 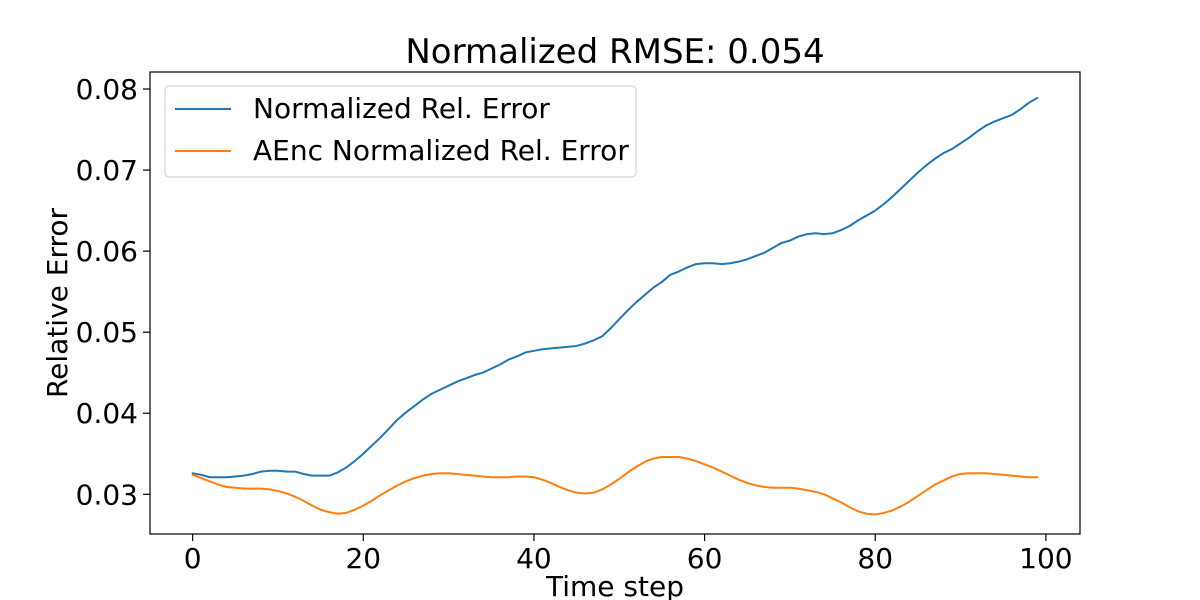 I want to click on y-axis-label: Relative Error, so click(x=57, y=302).